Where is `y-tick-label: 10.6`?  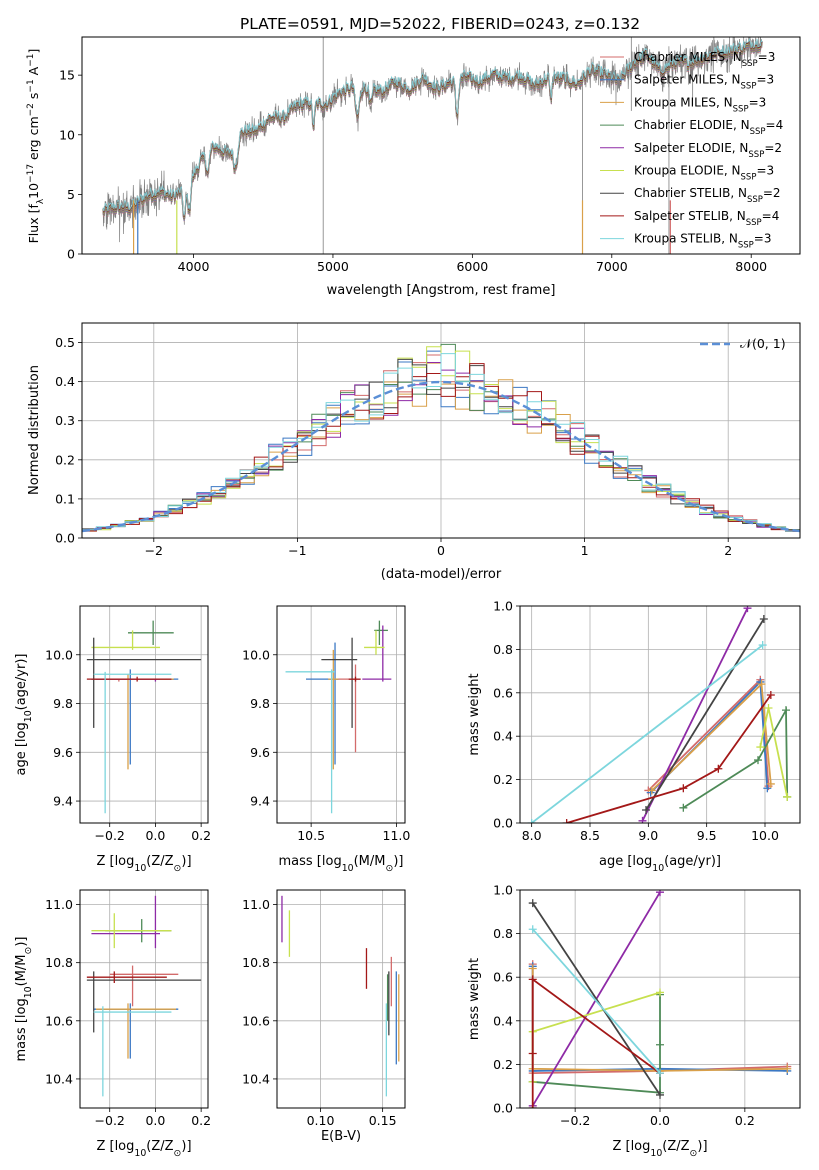
y-tick-label: 10.6 is located at coordinates (59, 1020).